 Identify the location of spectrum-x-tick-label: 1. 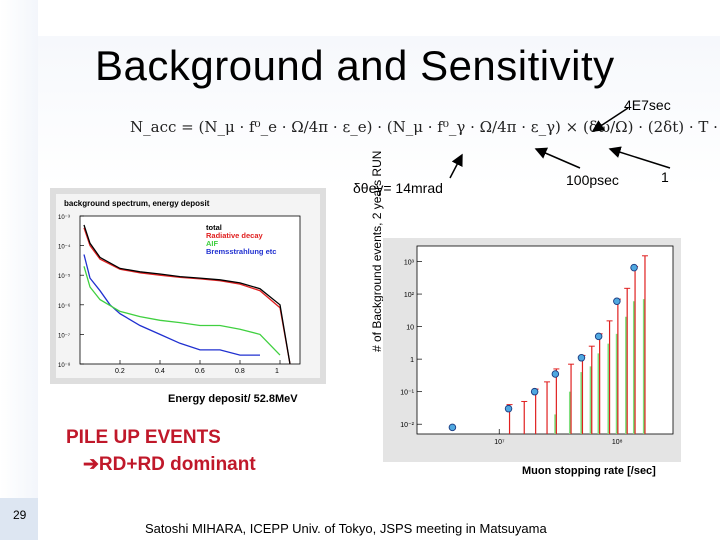
(277, 371).